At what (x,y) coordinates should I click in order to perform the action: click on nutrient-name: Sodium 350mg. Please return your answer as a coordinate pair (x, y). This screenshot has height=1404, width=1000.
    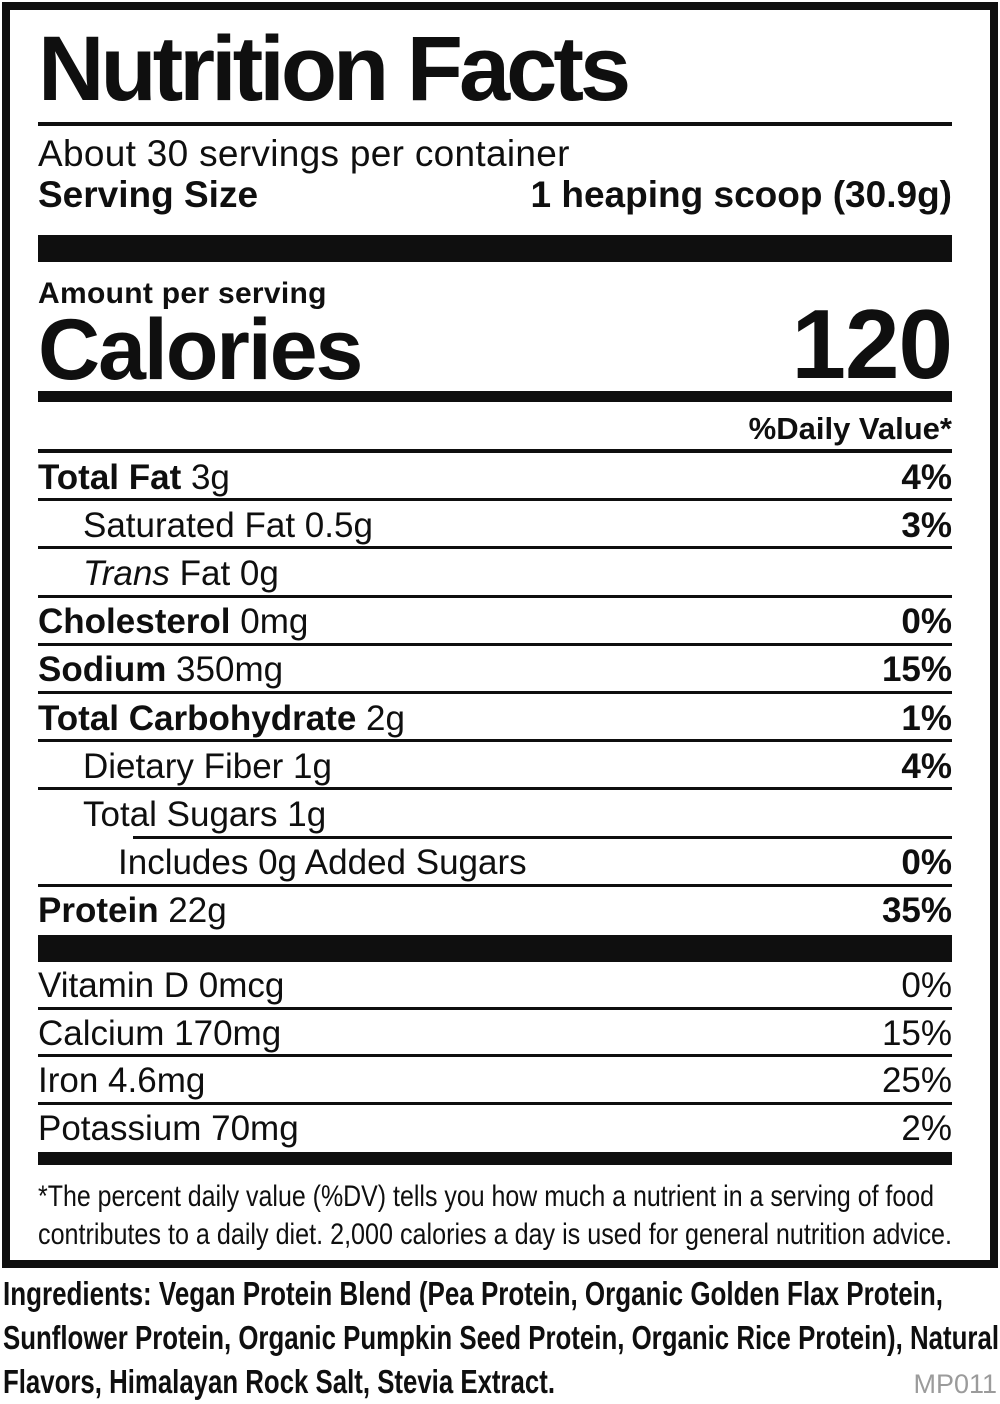
    Looking at the image, I should click on (160, 669).